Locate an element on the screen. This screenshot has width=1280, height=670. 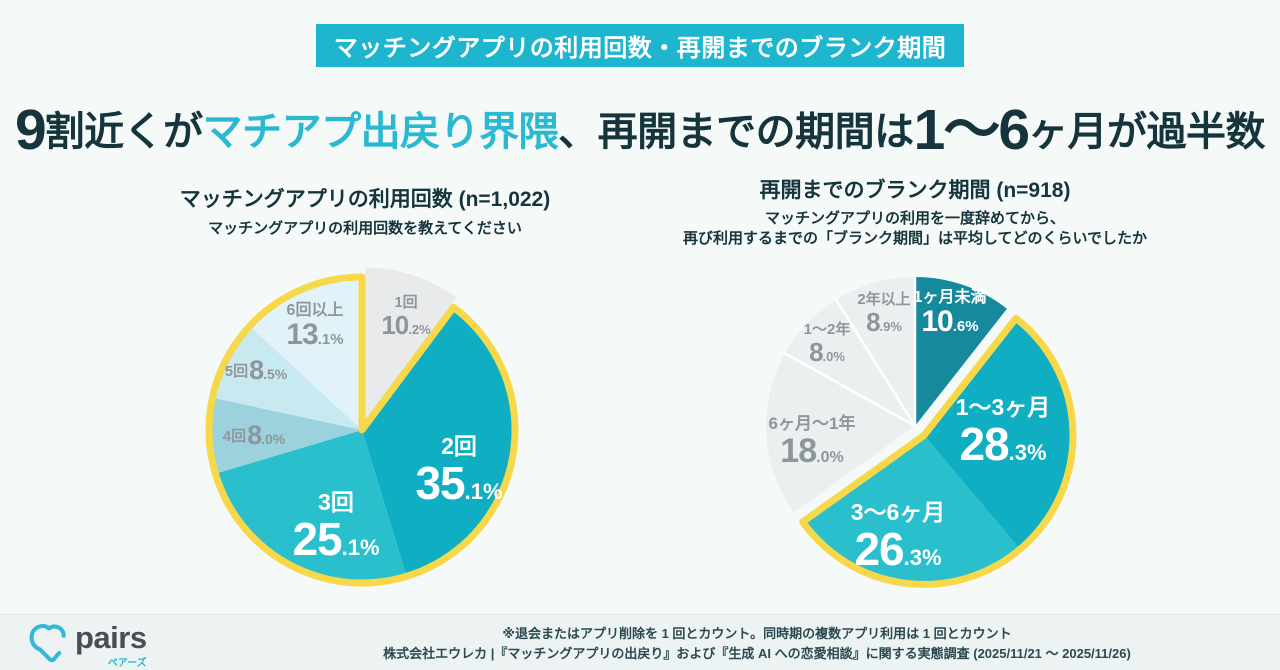
pairs-logo: pairs ペアーズ is located at coordinates (87, 645).